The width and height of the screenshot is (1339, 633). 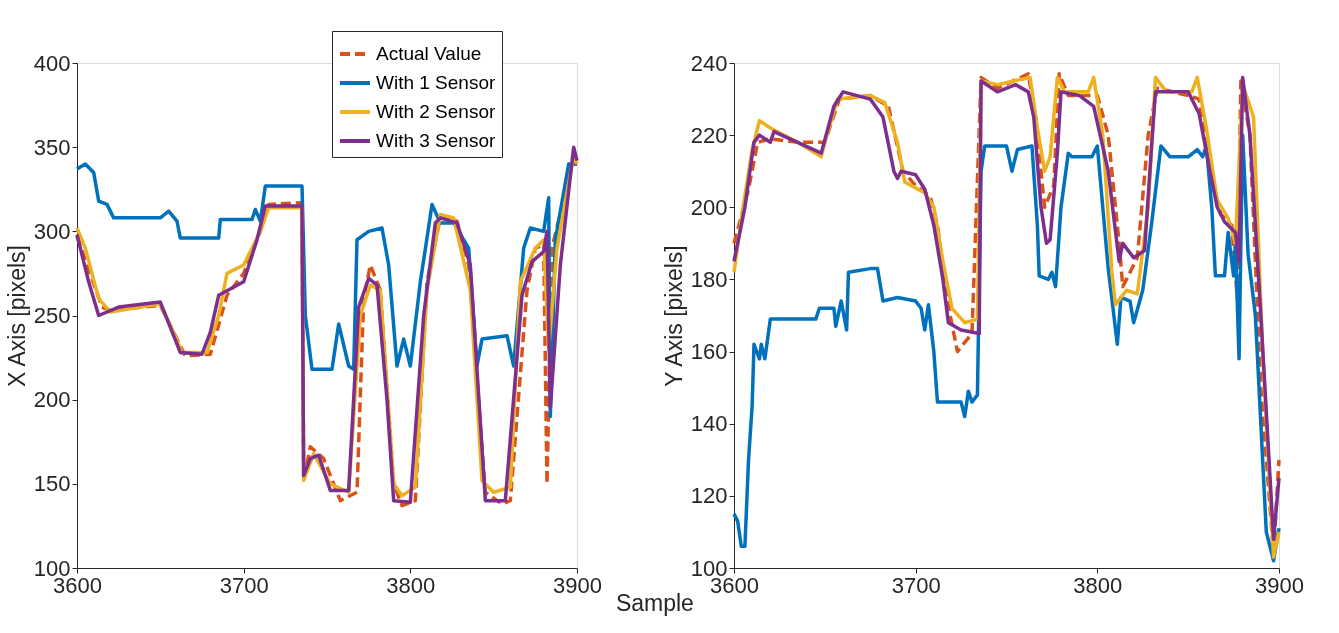 What do you see at coordinates (436, 140) in the screenshot?
I see `legend-label: With 3 Sensor` at bounding box center [436, 140].